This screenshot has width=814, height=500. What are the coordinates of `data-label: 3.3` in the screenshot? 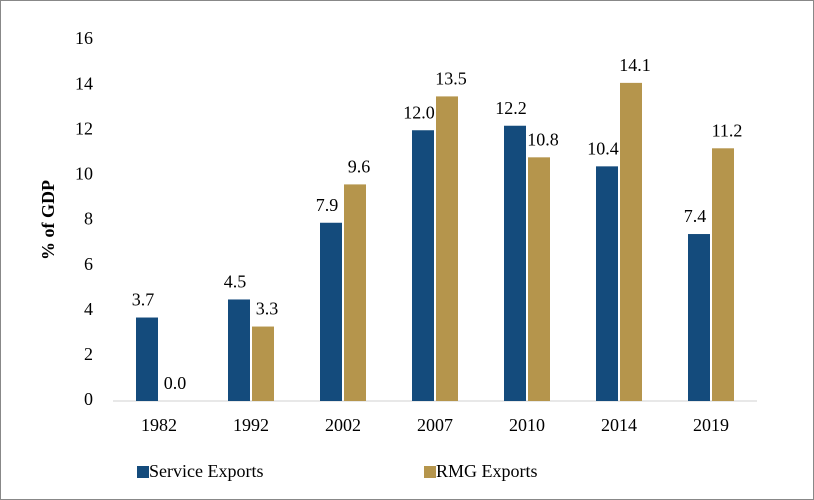 It's located at (267, 309).